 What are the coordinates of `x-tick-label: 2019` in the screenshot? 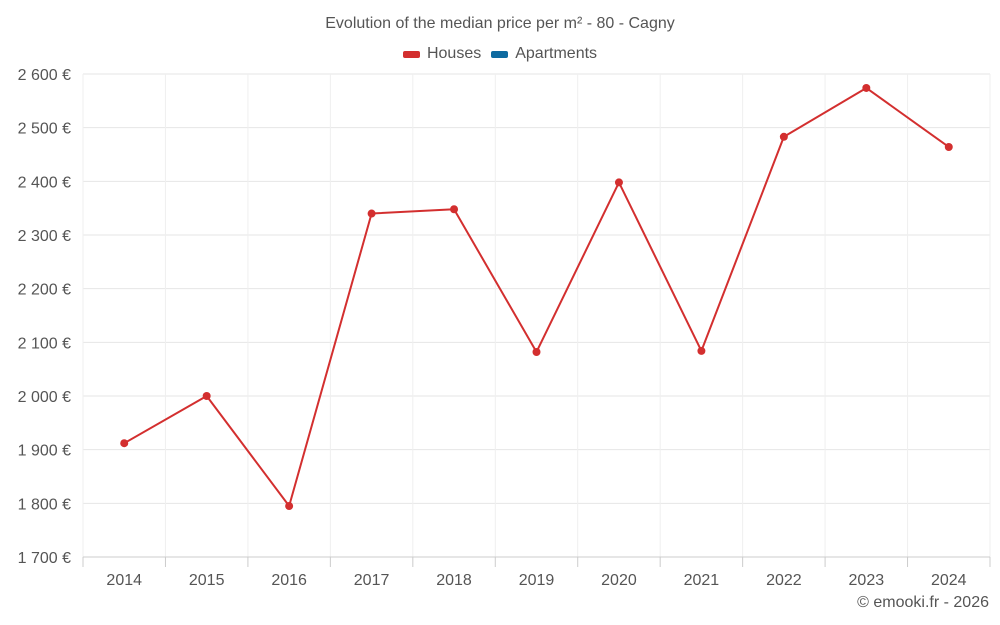 It's located at (537, 580).